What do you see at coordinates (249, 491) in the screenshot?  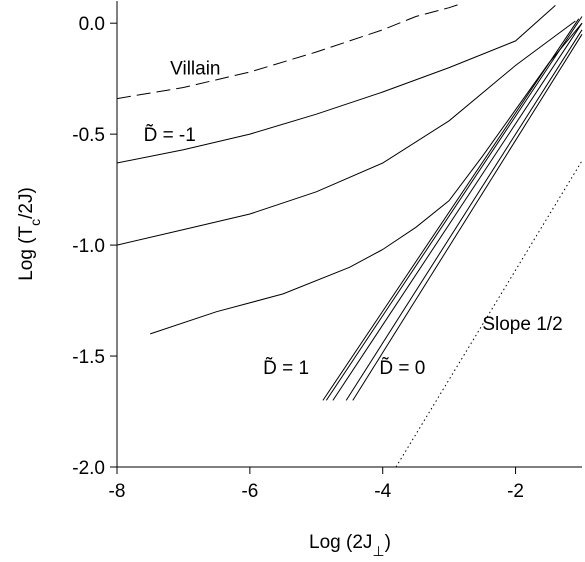 I see `x-tick-label: -6` at bounding box center [249, 491].